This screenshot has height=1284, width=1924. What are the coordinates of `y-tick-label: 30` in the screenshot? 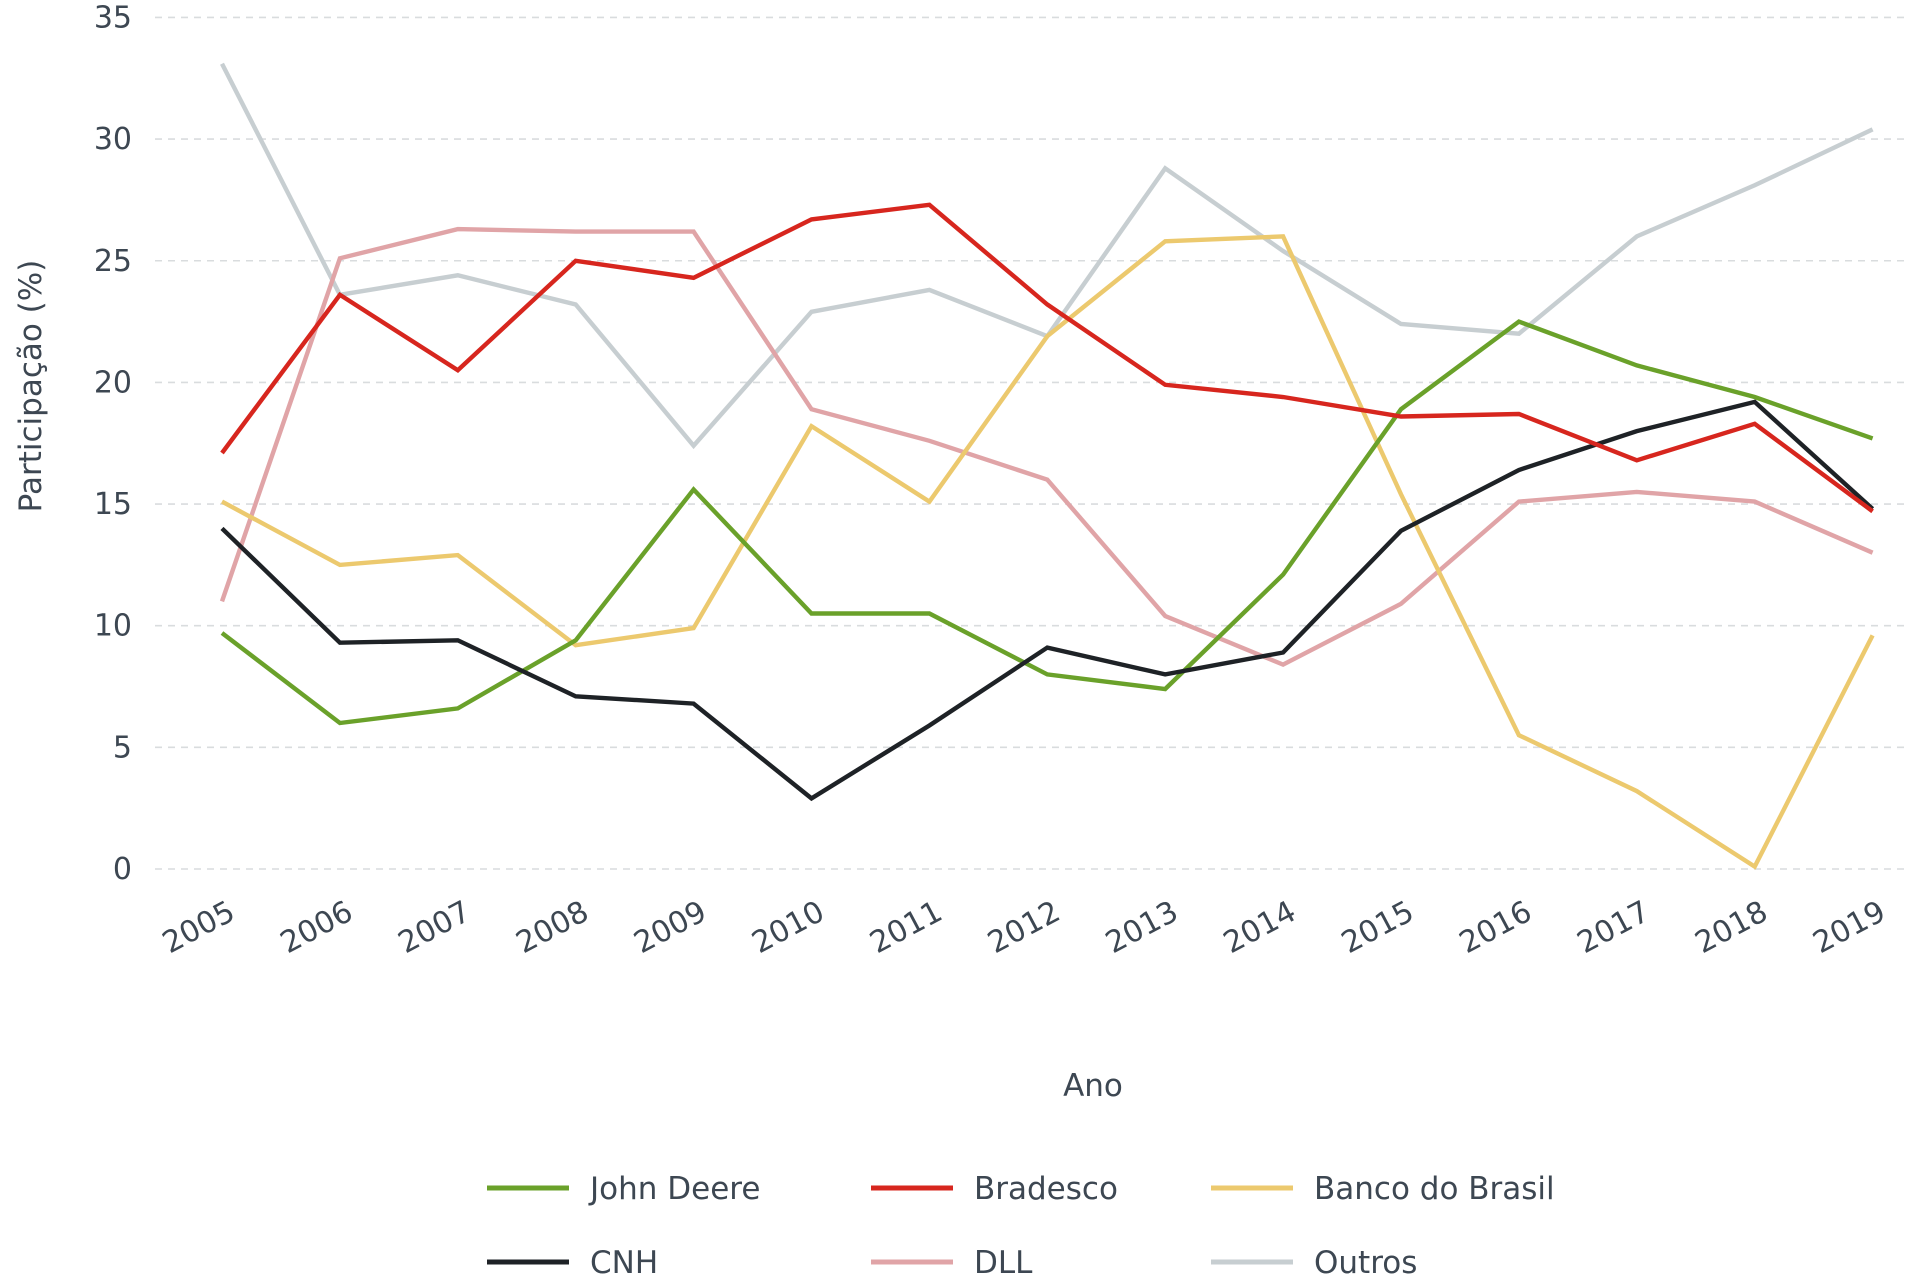 It's located at (113, 139).